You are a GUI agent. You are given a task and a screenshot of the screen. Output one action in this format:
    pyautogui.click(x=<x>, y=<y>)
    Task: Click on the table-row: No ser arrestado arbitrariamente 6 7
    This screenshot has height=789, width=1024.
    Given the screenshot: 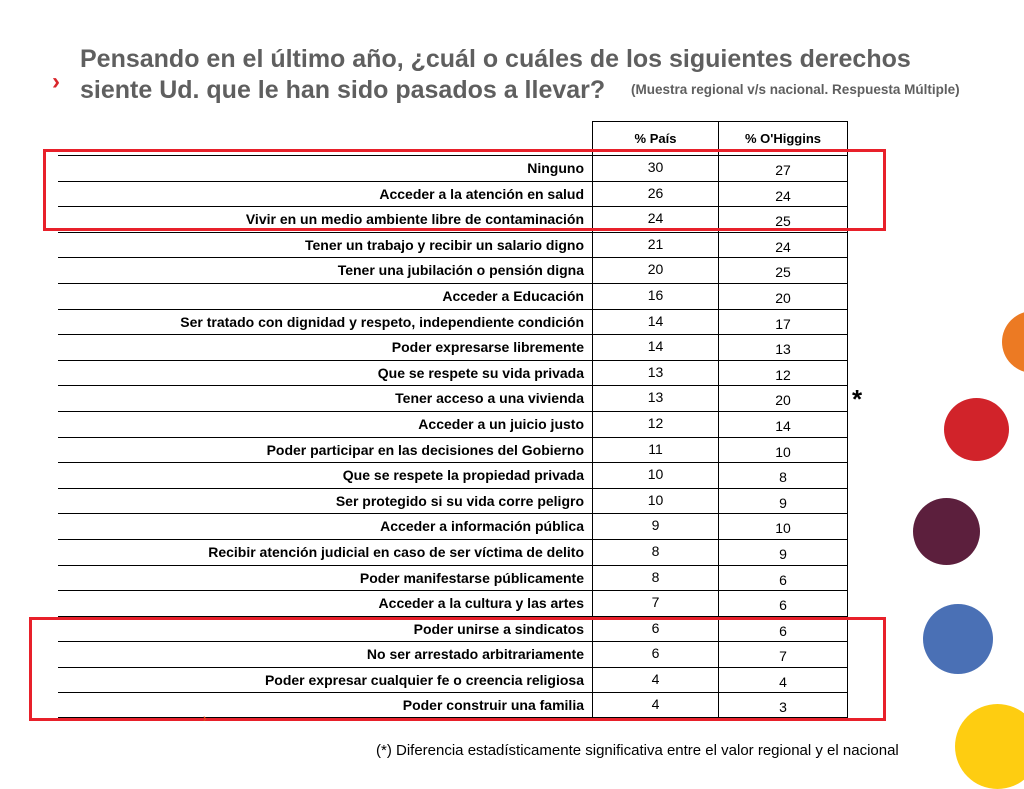 What is the action you would take?
    pyautogui.click(x=453, y=654)
    